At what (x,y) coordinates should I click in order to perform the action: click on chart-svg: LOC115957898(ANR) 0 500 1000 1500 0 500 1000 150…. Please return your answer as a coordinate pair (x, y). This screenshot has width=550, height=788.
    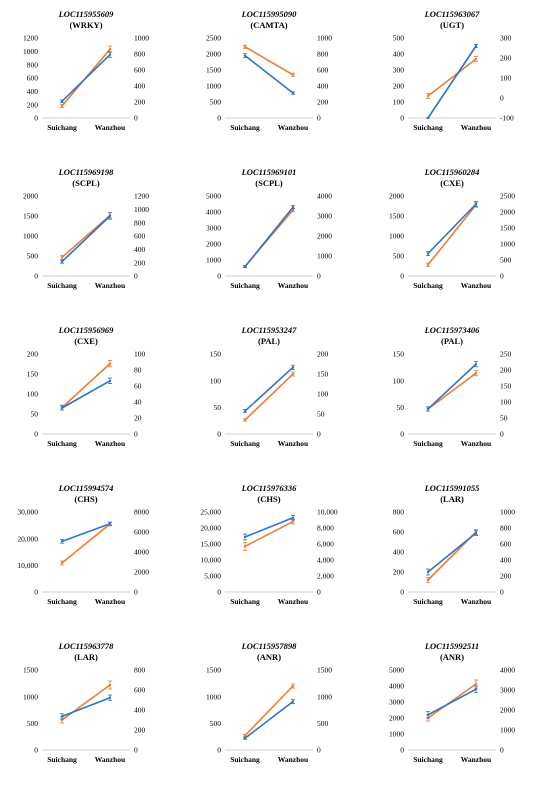
    Looking at the image, I should click on (269, 702).